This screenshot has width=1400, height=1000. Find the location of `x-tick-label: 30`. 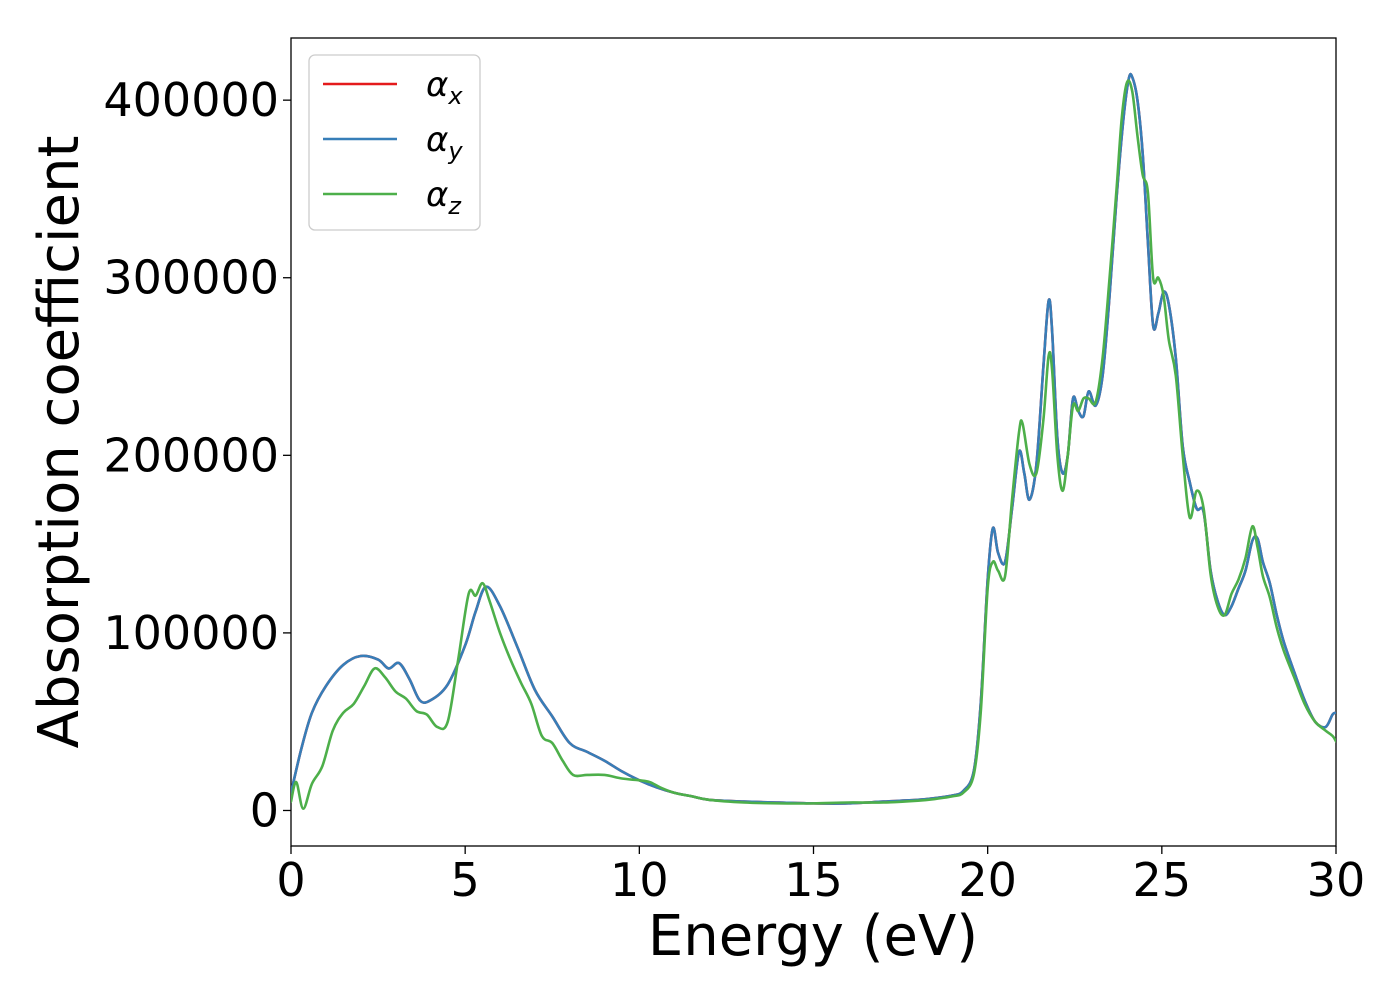

x-tick-label: 30 is located at coordinates (1336, 880).